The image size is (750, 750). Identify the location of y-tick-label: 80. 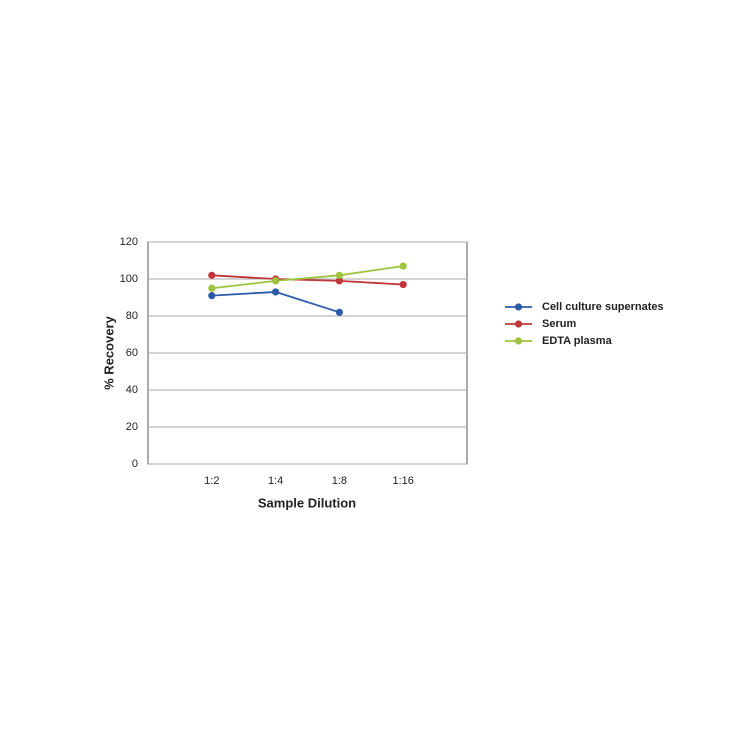
(132, 316).